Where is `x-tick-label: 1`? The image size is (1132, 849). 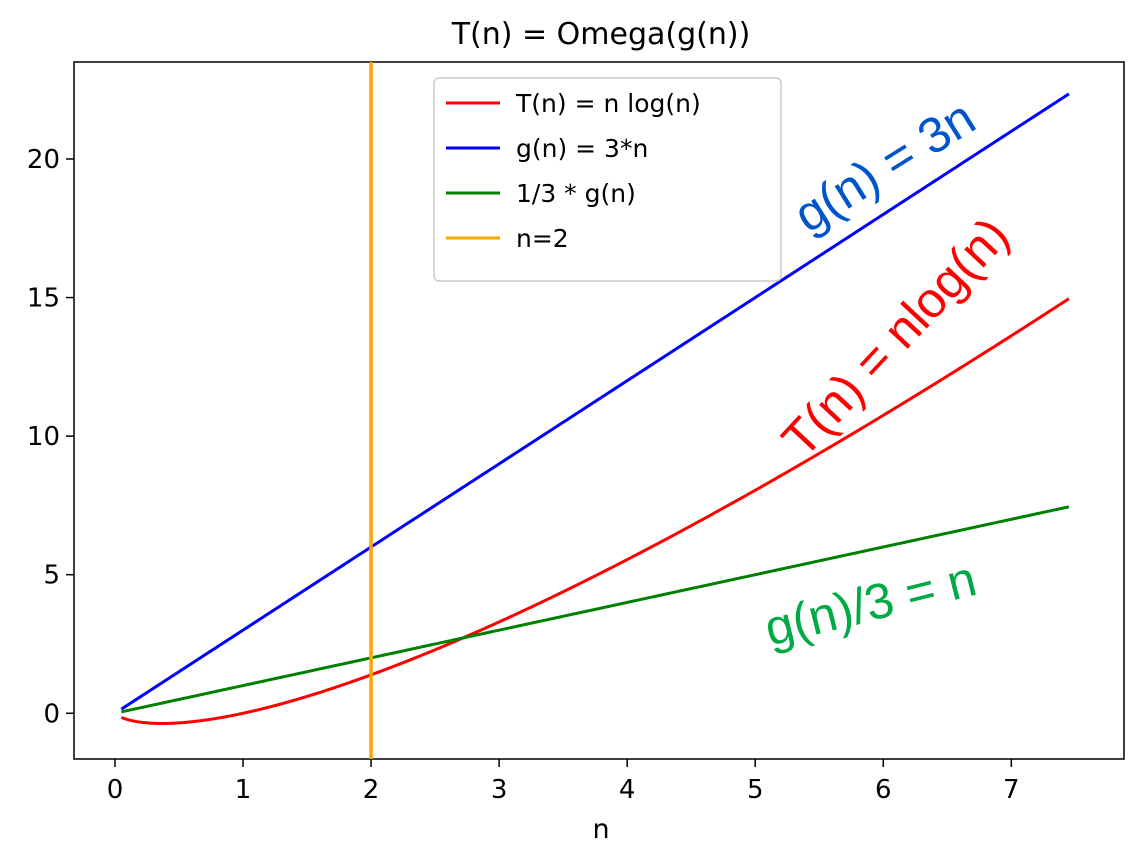 x-tick-label: 1 is located at coordinates (243, 790).